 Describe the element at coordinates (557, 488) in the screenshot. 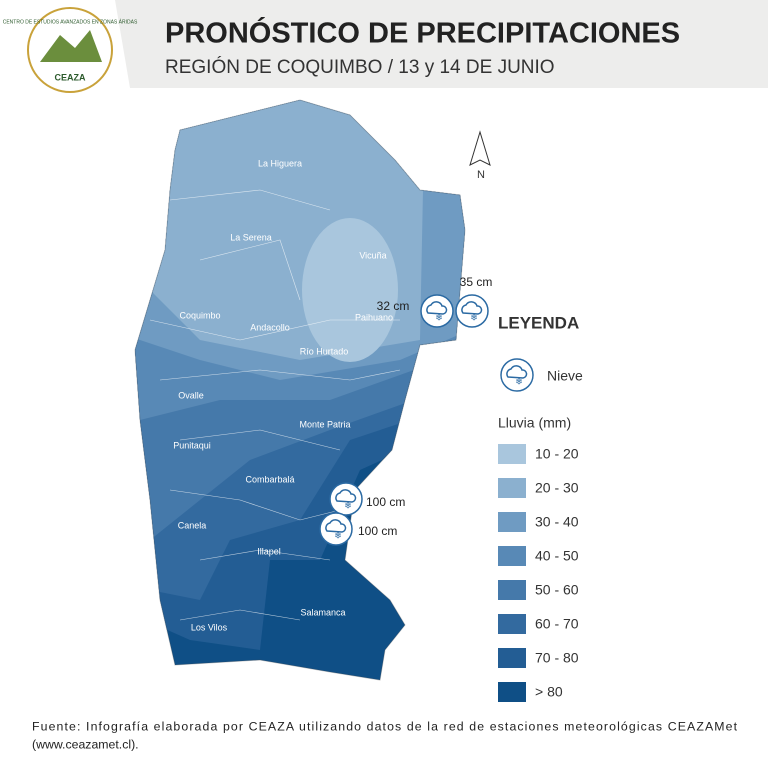

I see `legend-label: 20 - 30` at that location.